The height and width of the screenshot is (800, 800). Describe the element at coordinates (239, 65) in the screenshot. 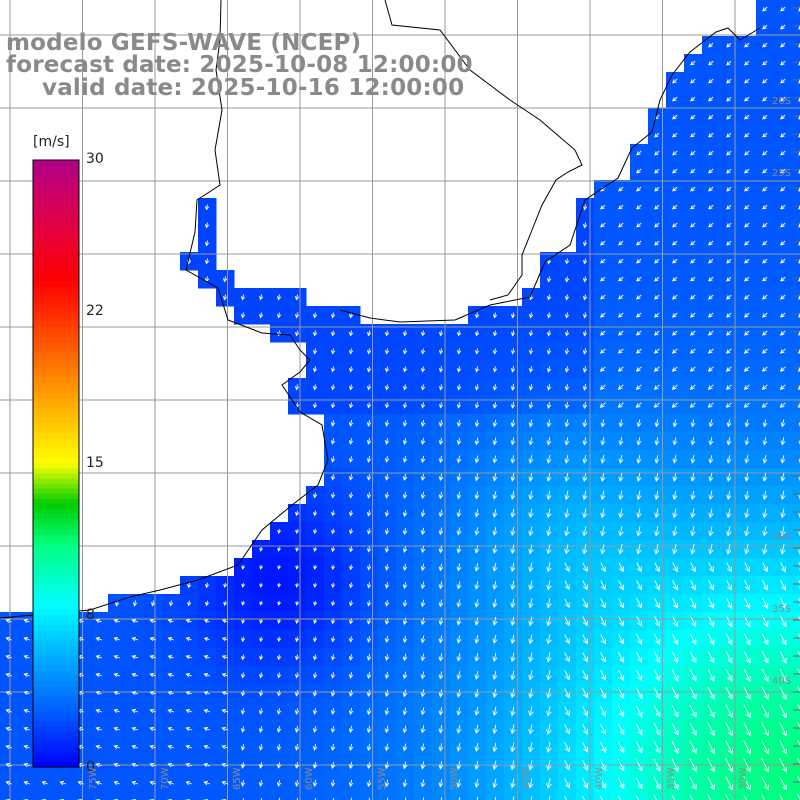

I see `forecast-date: forecast date: 2025-10-08 12:00:00` at that location.